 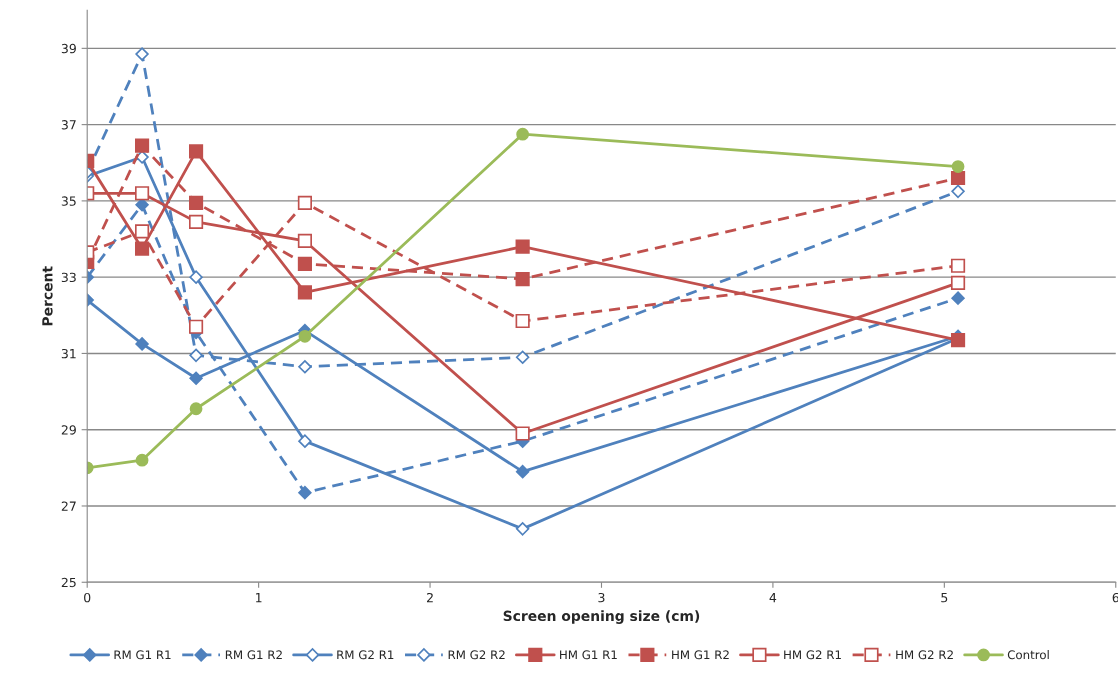 I want to click on x-axis-title: Screen opening size (cm), so click(x=601, y=617).